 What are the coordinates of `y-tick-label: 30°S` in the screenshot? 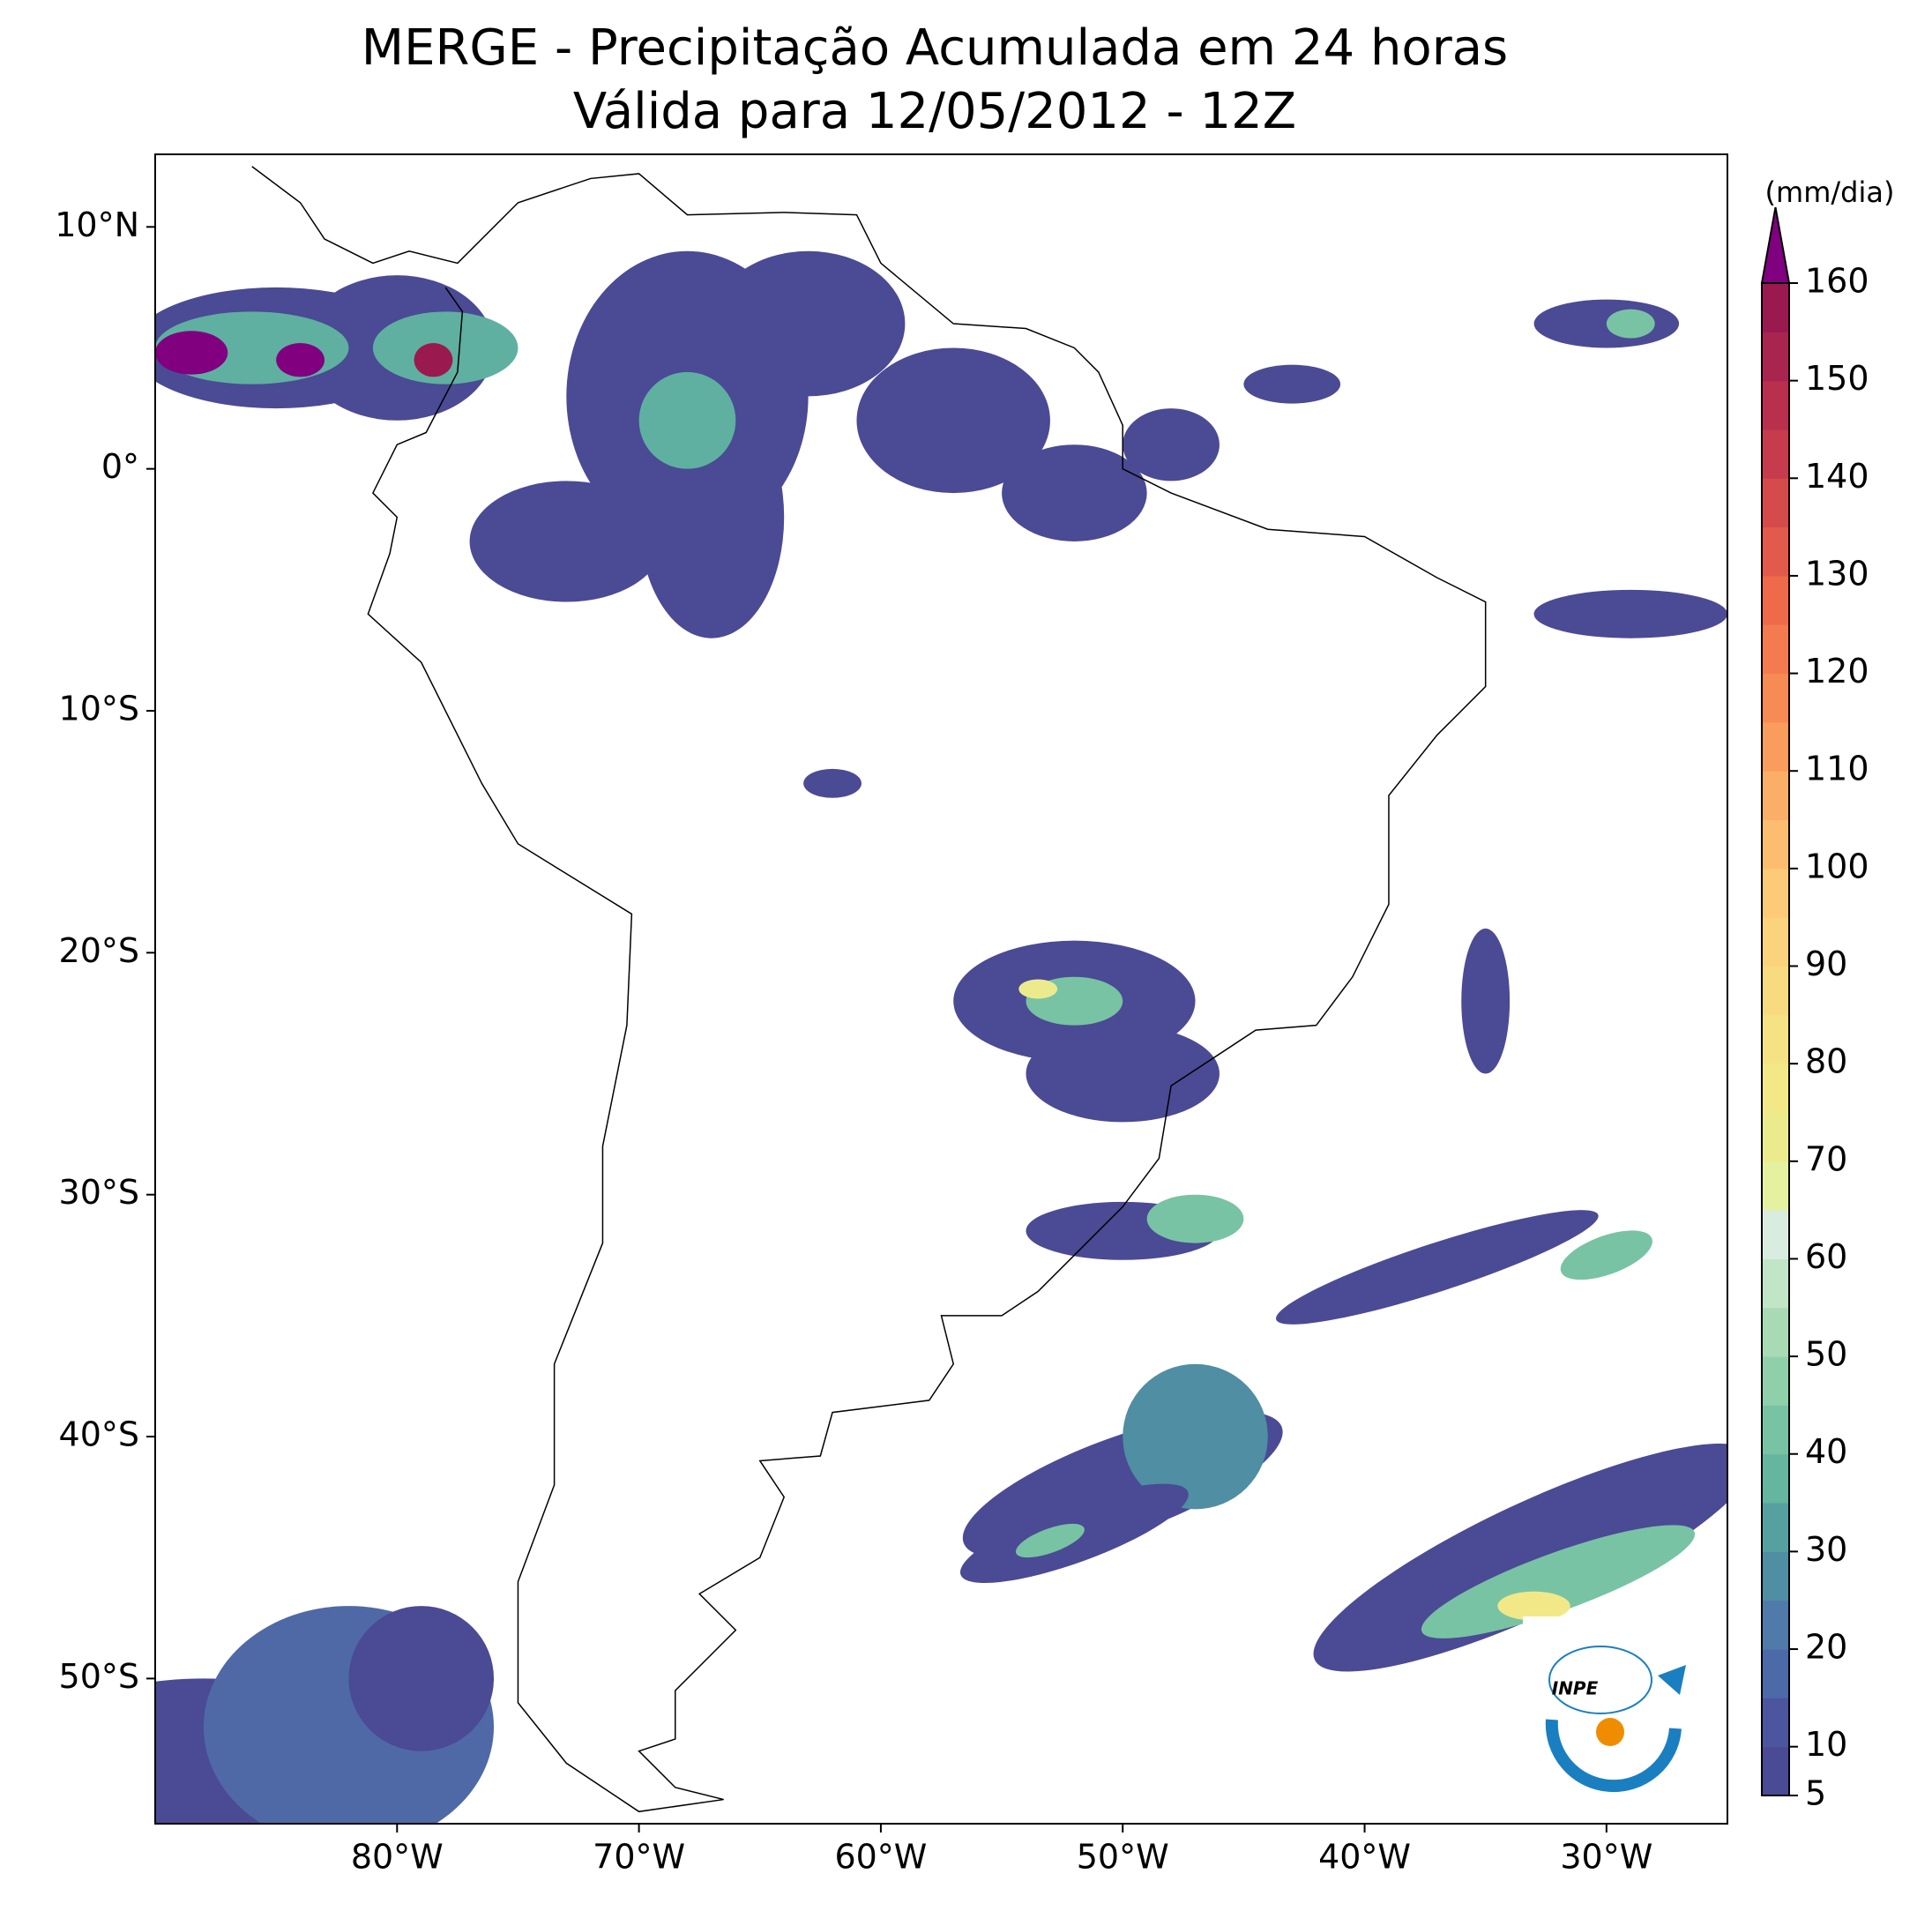 It's located at (99, 1193).